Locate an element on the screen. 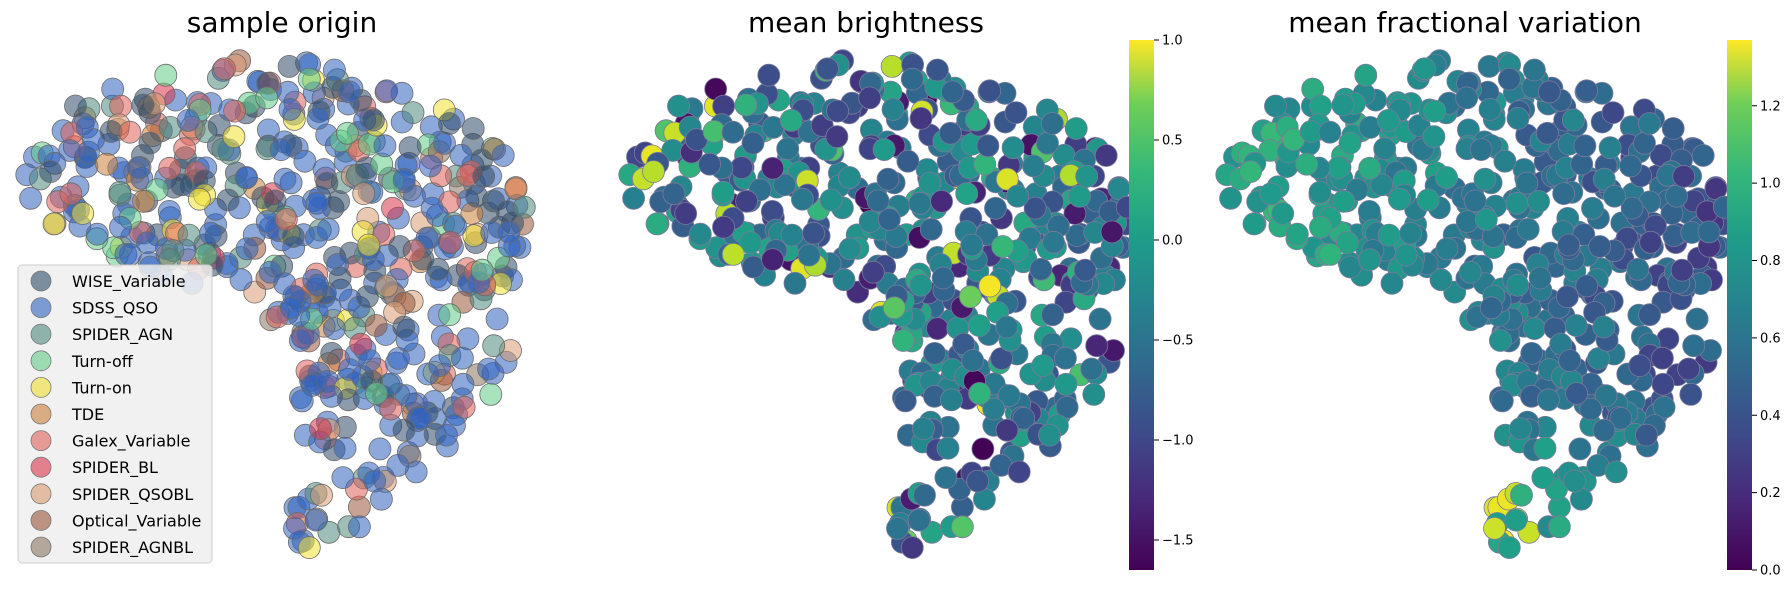  colorbar-tick-label: 0.5 is located at coordinates (1172, 141).